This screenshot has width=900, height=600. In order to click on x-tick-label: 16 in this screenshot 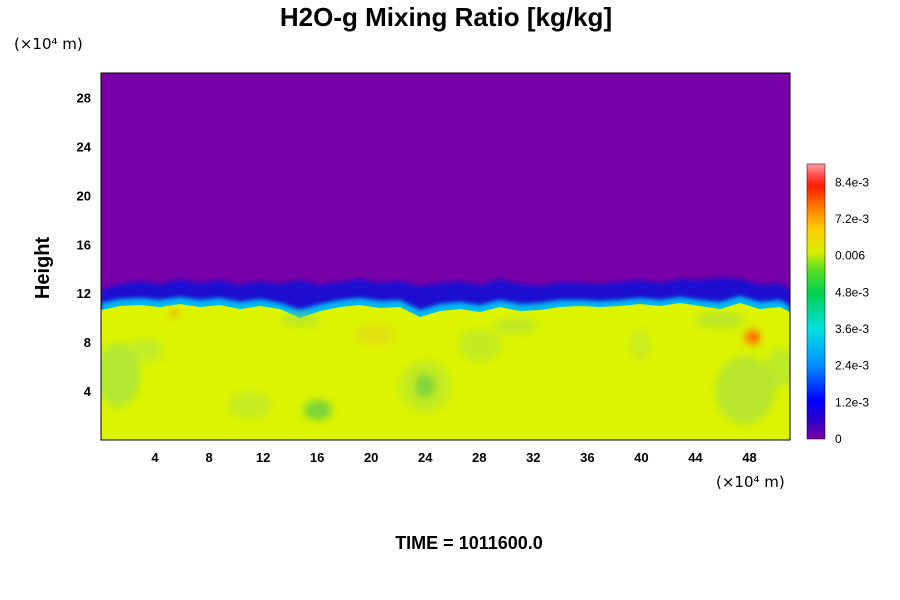, I will do `click(317, 457)`.